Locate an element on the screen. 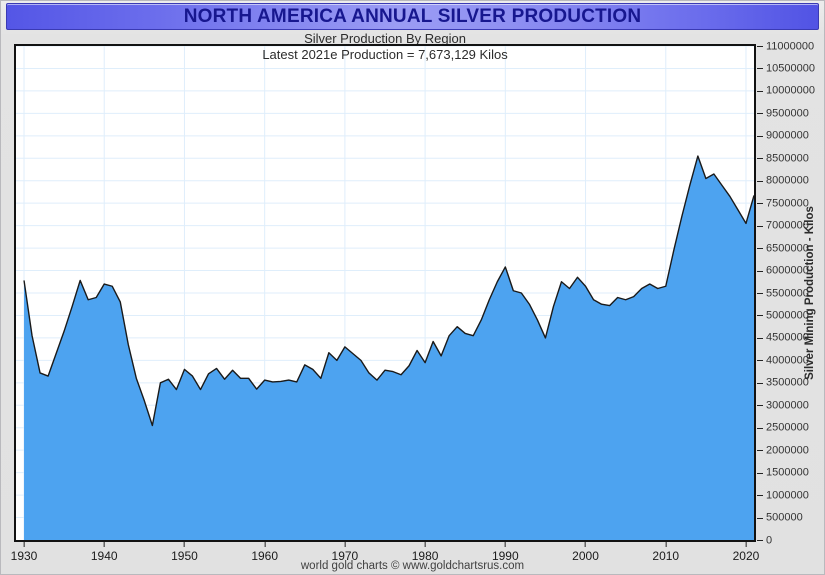  y-tick-label: 7000000 is located at coordinates (787, 225).